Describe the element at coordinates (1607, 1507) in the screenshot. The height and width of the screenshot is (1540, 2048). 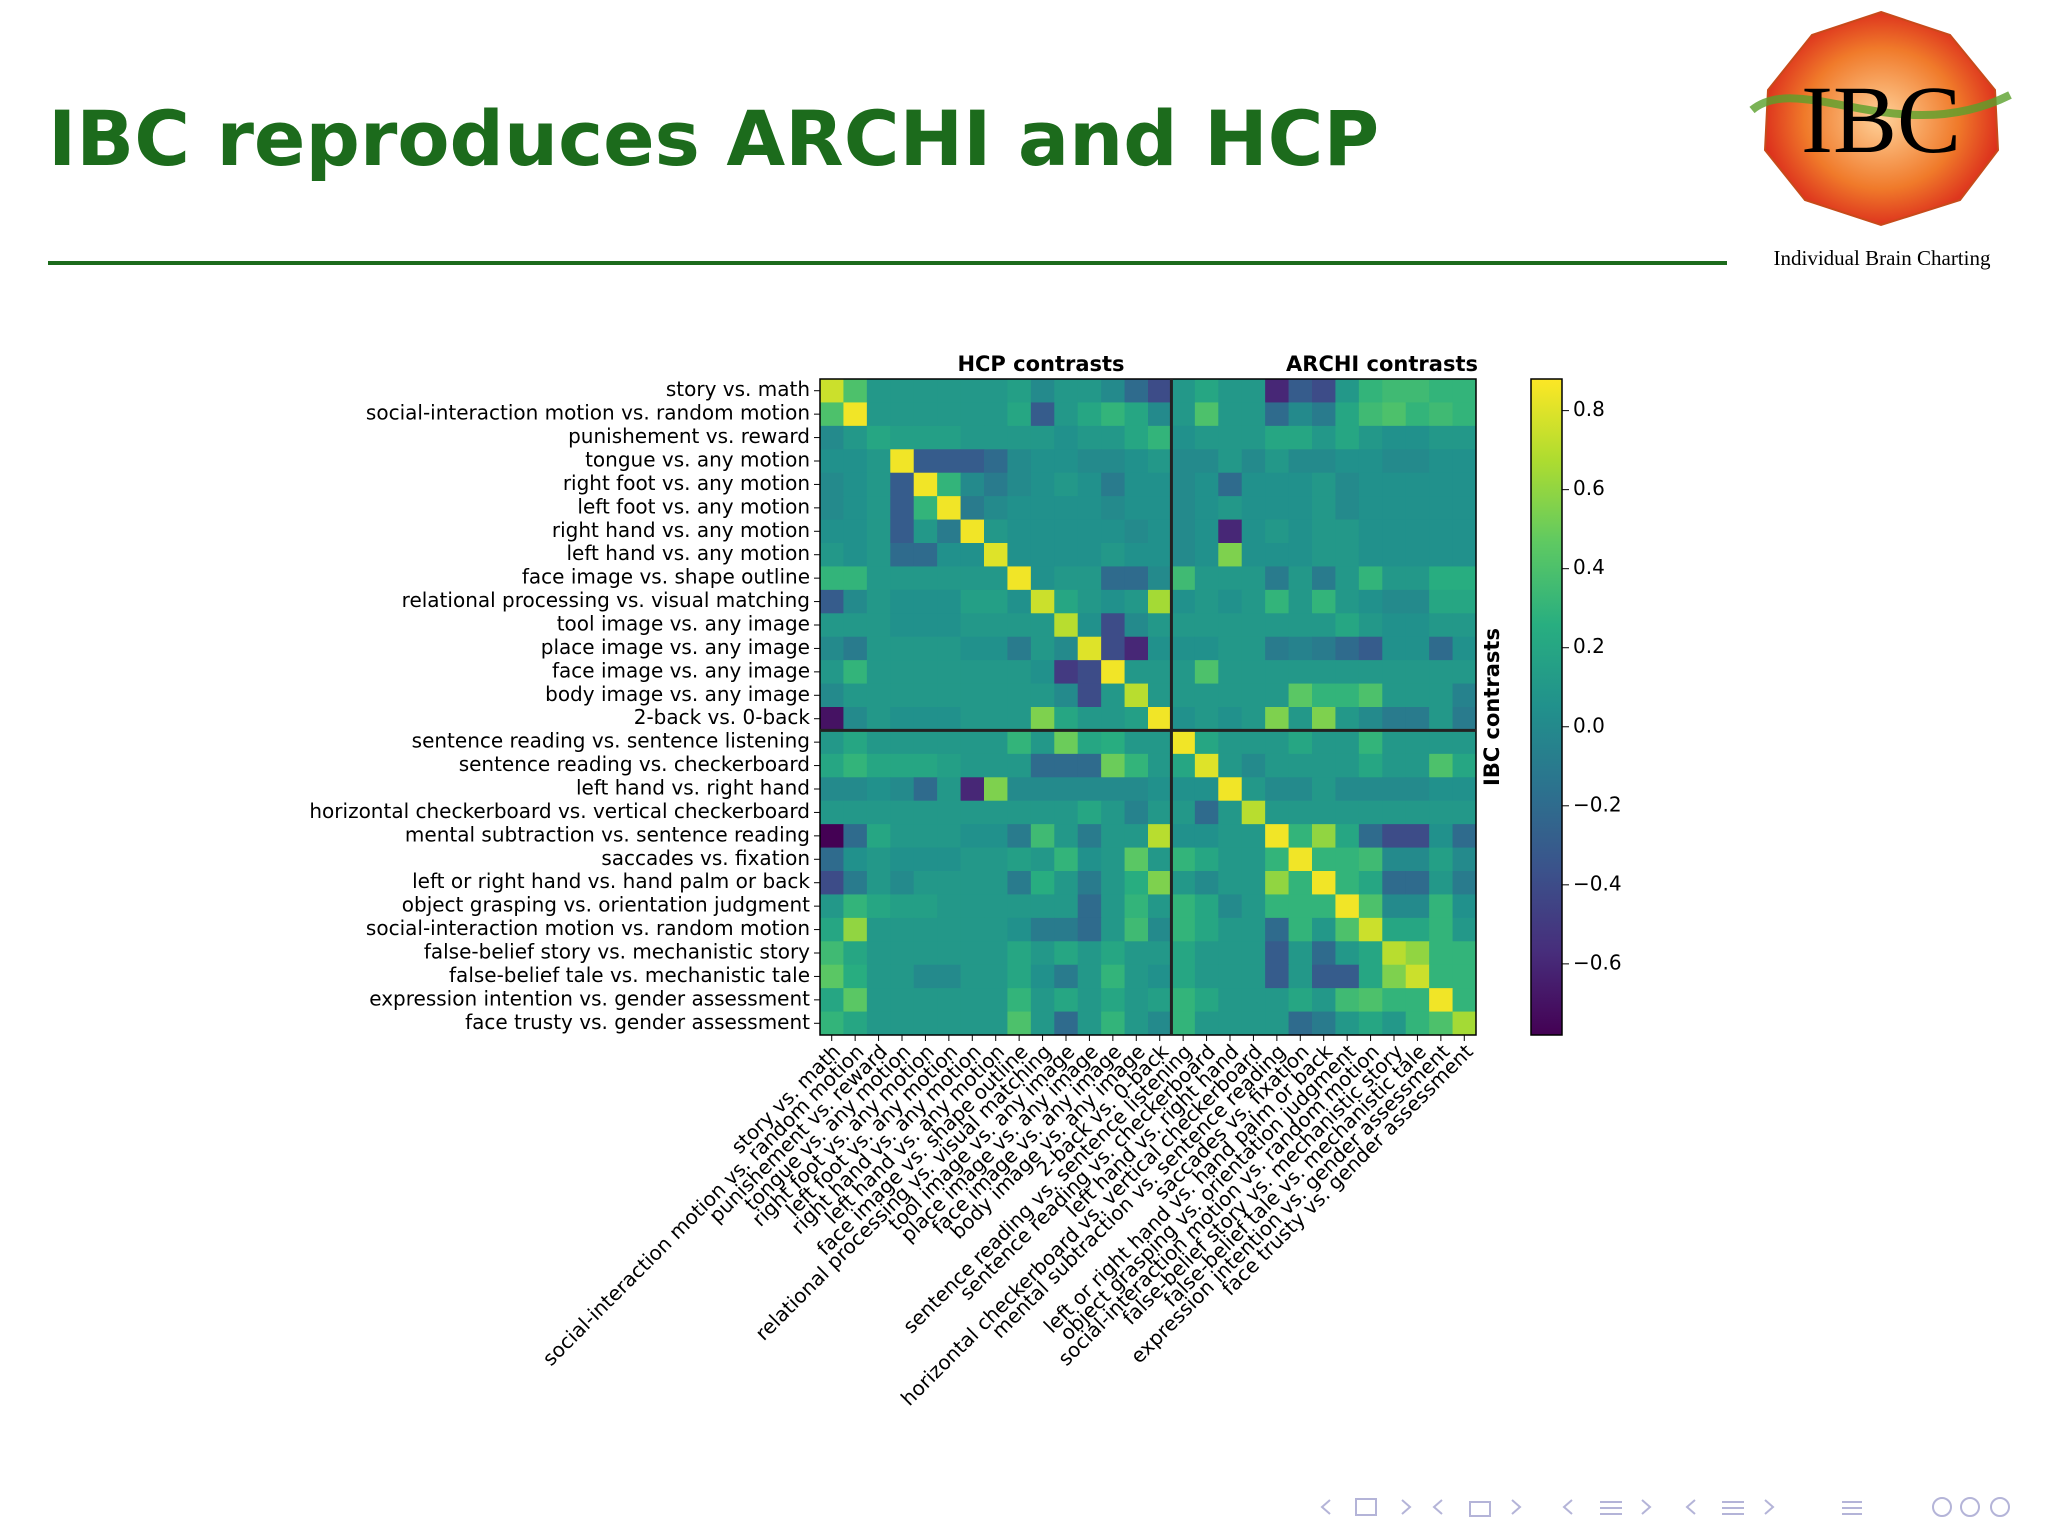
I see `nav-subsection` at that location.